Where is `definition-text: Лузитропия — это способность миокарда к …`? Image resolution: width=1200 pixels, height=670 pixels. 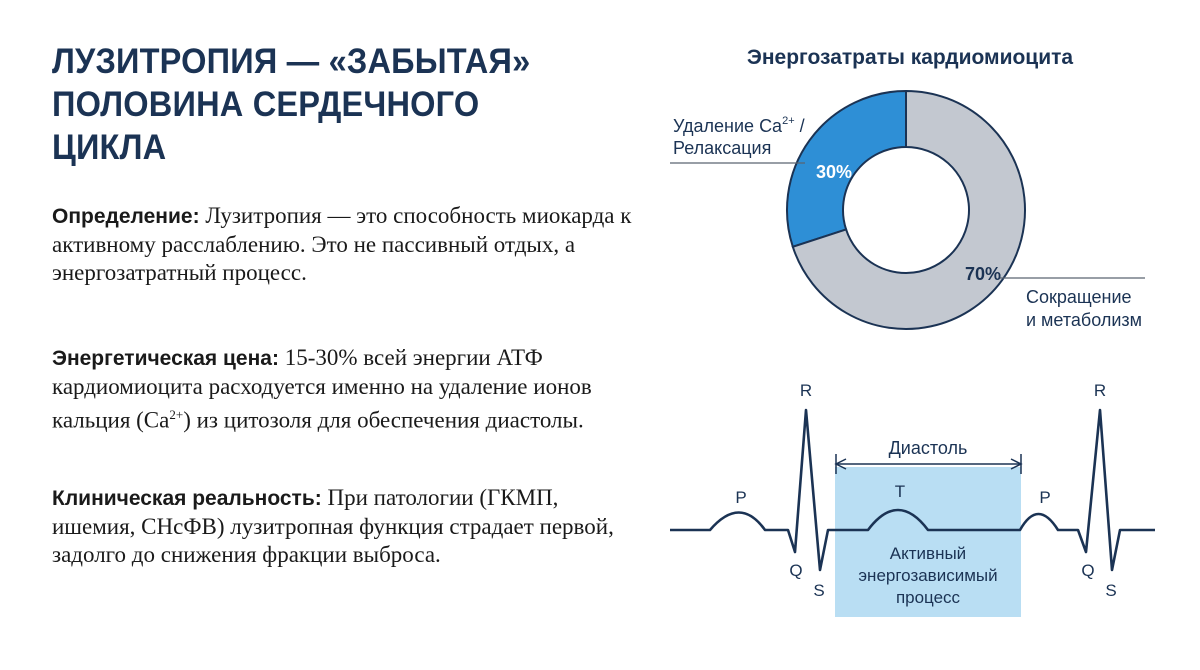
definition-text: Лузитропия — это способность миокарда к … is located at coordinates (342, 244).